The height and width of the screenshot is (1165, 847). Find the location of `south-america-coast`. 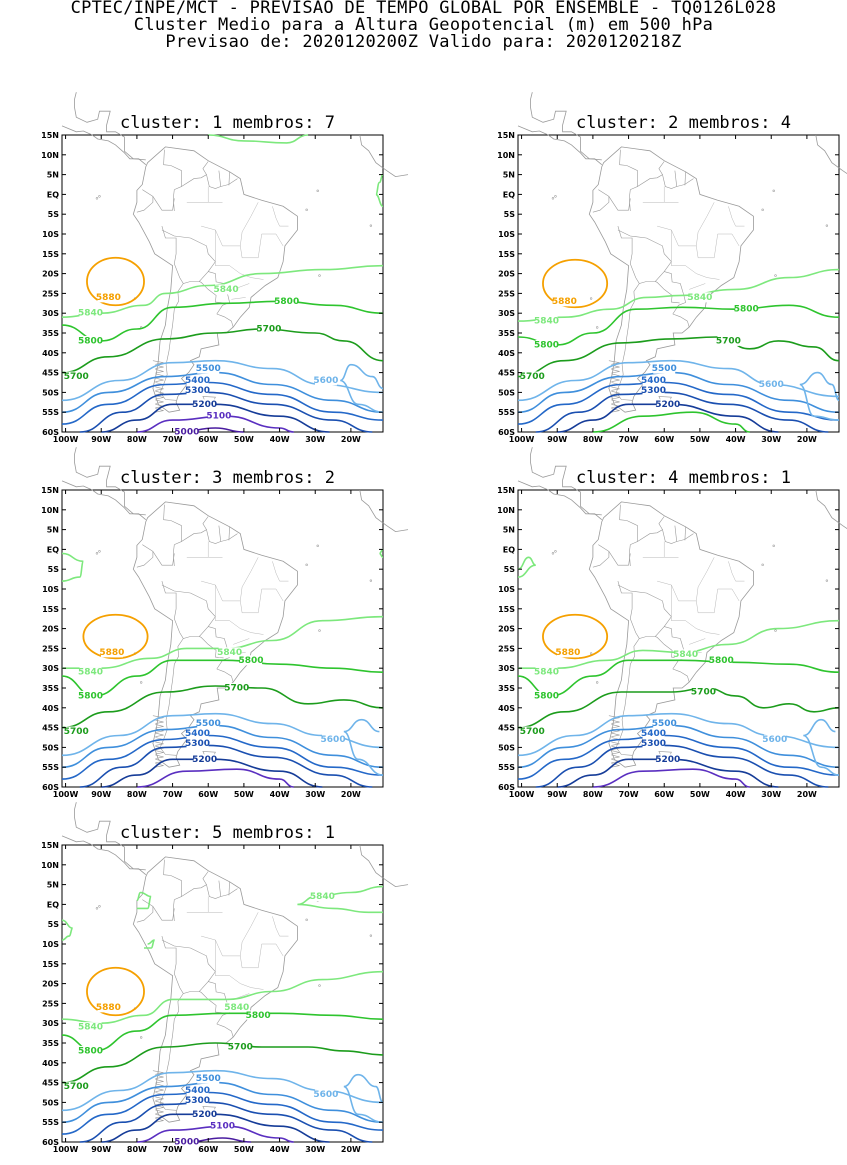

south-america-coast is located at coordinates (671, 279).